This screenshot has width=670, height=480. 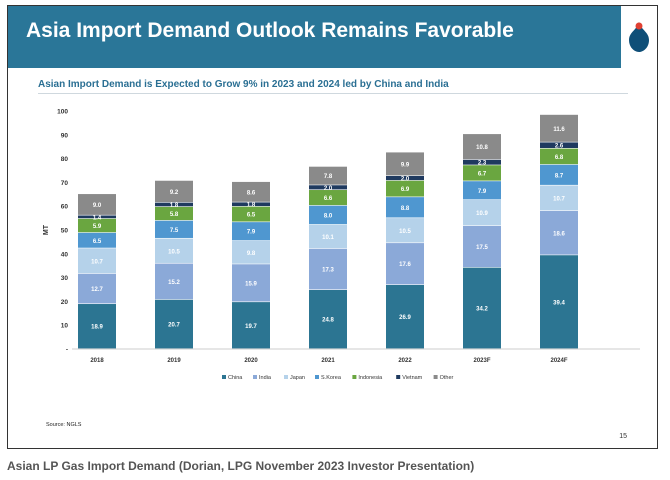 I want to click on y-tick-label: 10, so click(x=65, y=326).